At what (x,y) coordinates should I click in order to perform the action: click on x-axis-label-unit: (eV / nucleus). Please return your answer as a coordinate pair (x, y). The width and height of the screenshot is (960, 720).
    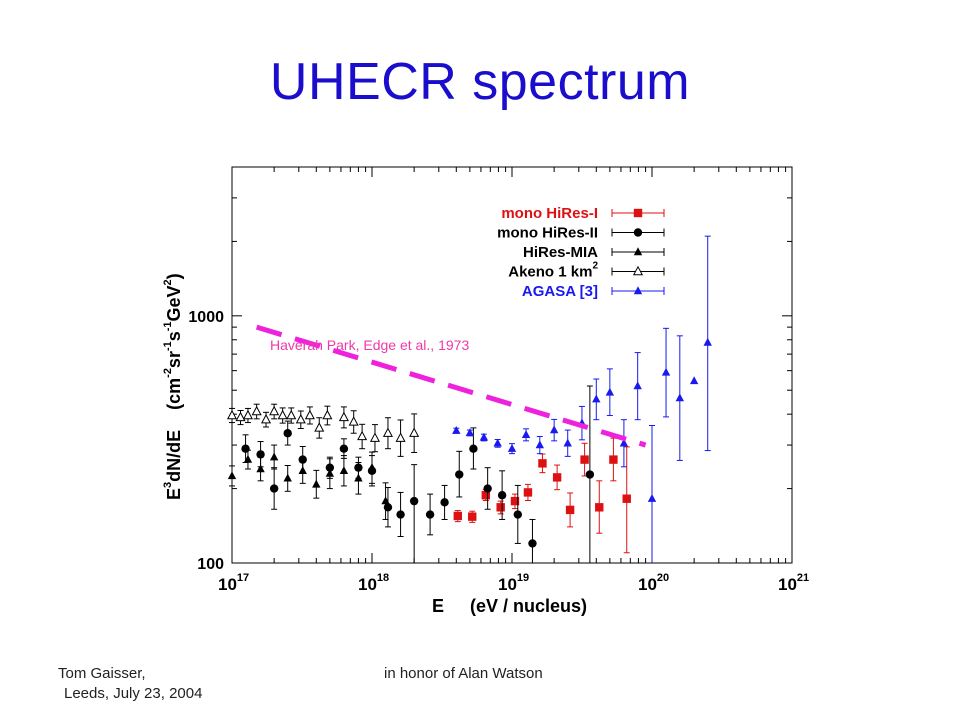
    Looking at the image, I should click on (528, 606).